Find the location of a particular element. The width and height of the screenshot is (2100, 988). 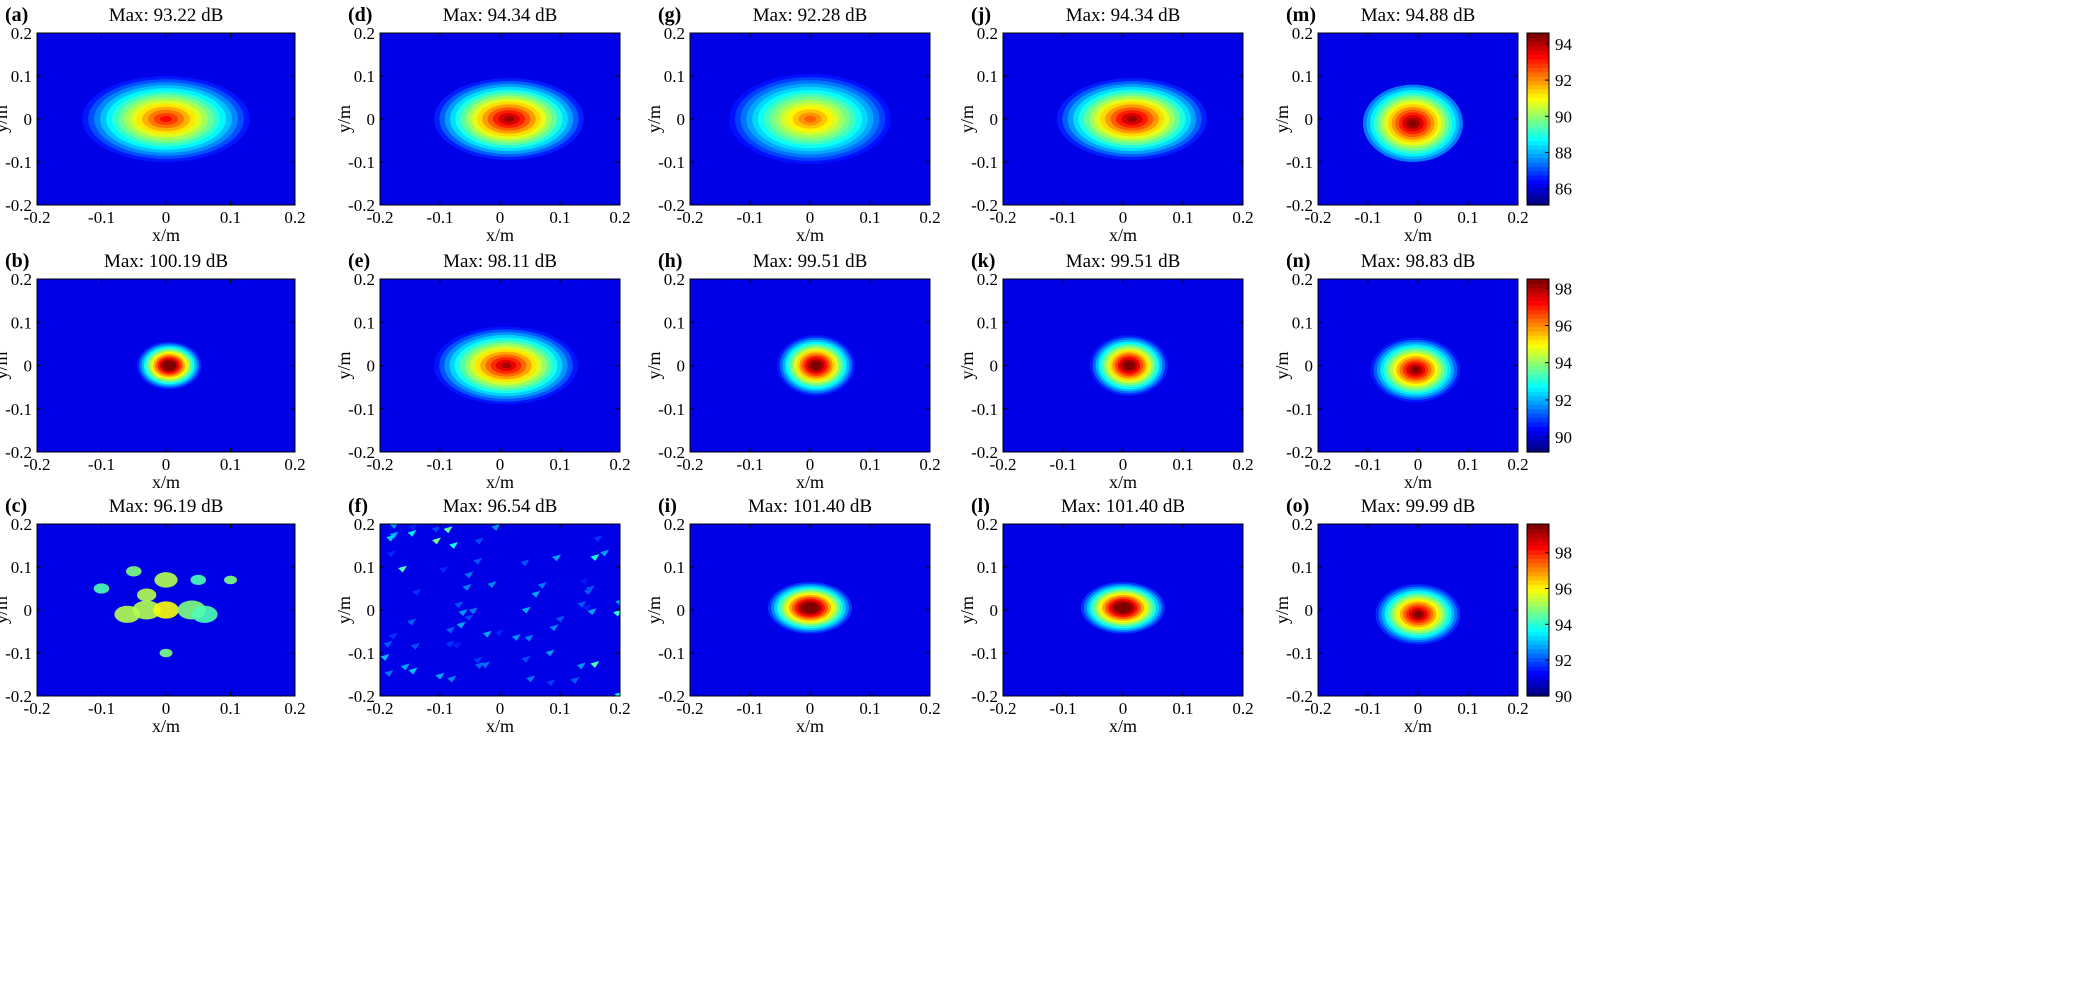

panel-letter: (g) is located at coordinates (669, 15).